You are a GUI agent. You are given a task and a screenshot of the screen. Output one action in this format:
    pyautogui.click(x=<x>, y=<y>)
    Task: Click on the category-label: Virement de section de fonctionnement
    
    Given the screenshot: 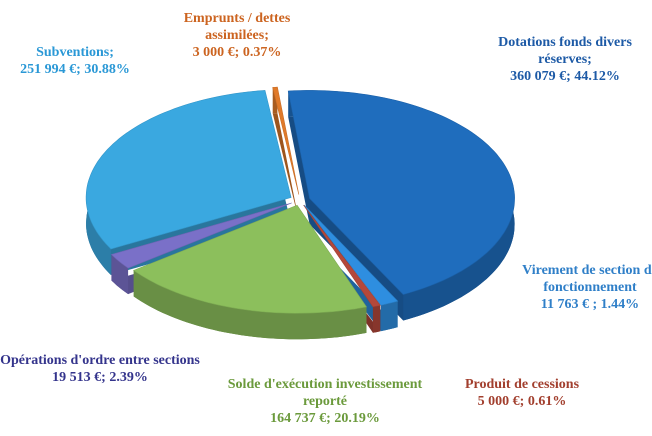 What is the action you would take?
    pyautogui.click(x=587, y=279)
    